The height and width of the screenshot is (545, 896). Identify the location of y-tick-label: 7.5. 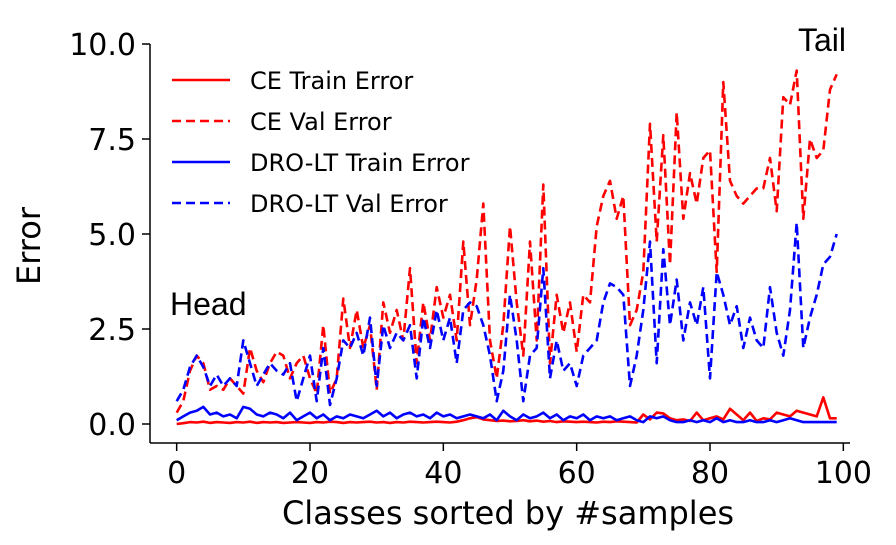
(112, 140).